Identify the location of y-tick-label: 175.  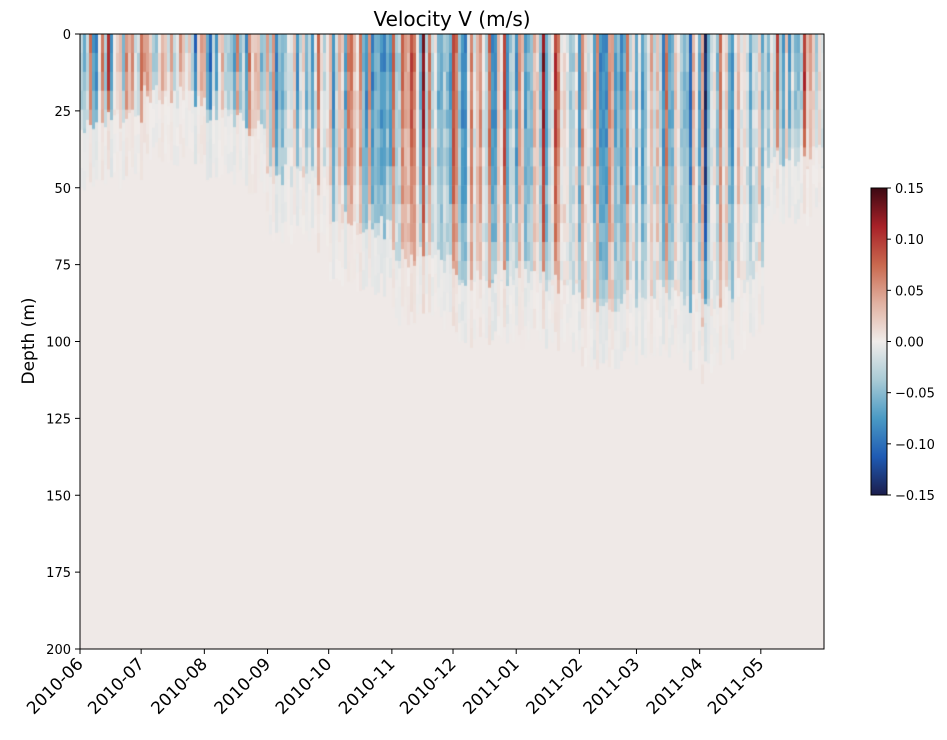
(58, 573).